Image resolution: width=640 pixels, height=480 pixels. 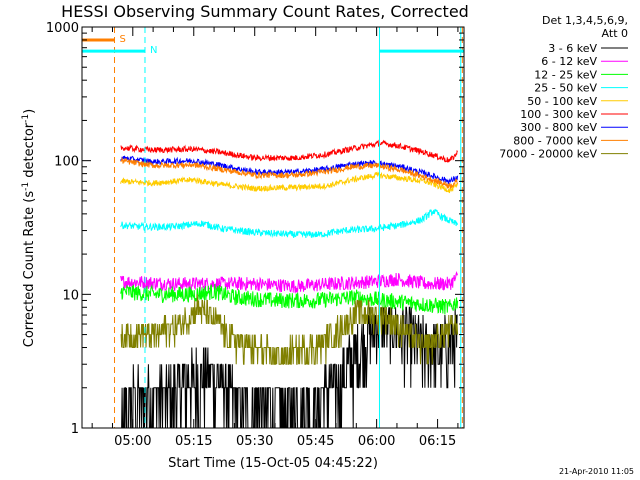 I want to click on legend-label-4: 25 - 50 keV, so click(x=565, y=88).